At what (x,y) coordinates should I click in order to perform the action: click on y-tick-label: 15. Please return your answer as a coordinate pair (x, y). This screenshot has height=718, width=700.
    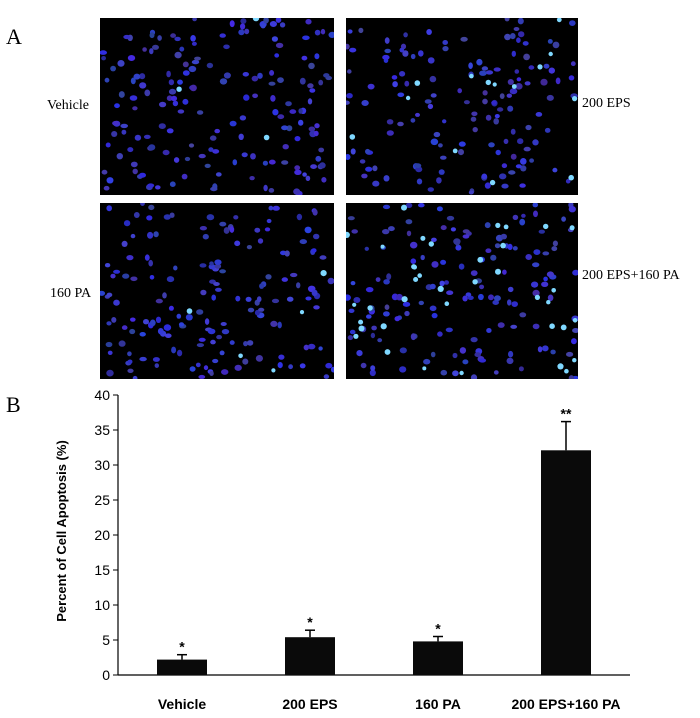
    Looking at the image, I should click on (102, 570).